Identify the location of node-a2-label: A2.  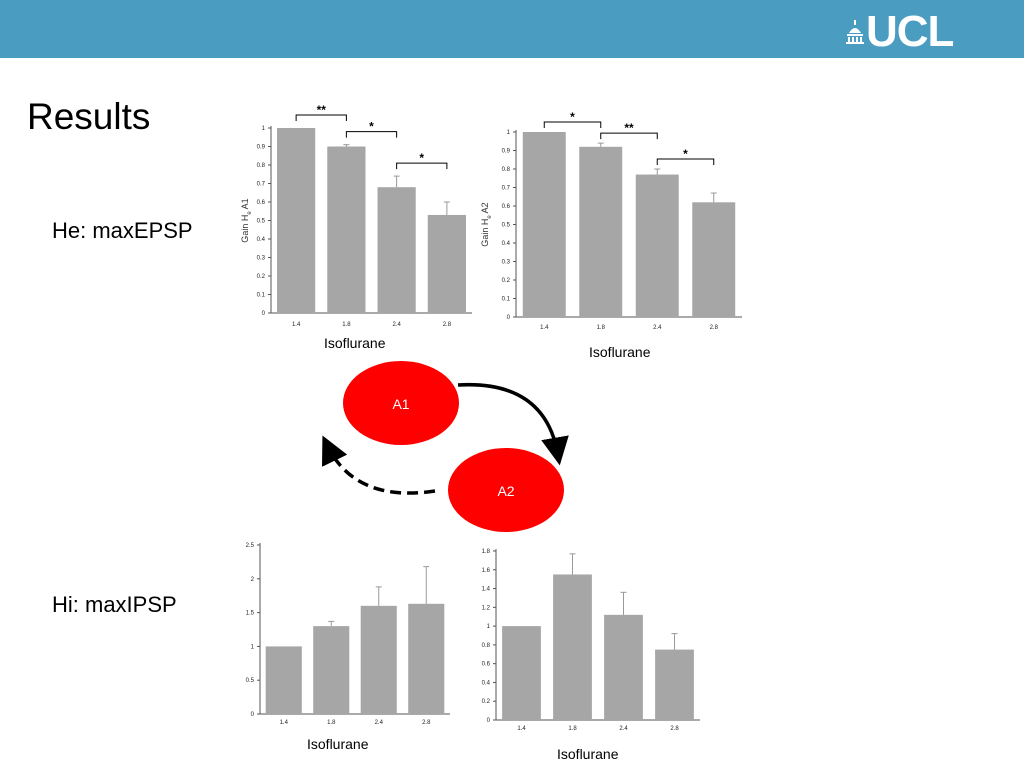
(505, 491).